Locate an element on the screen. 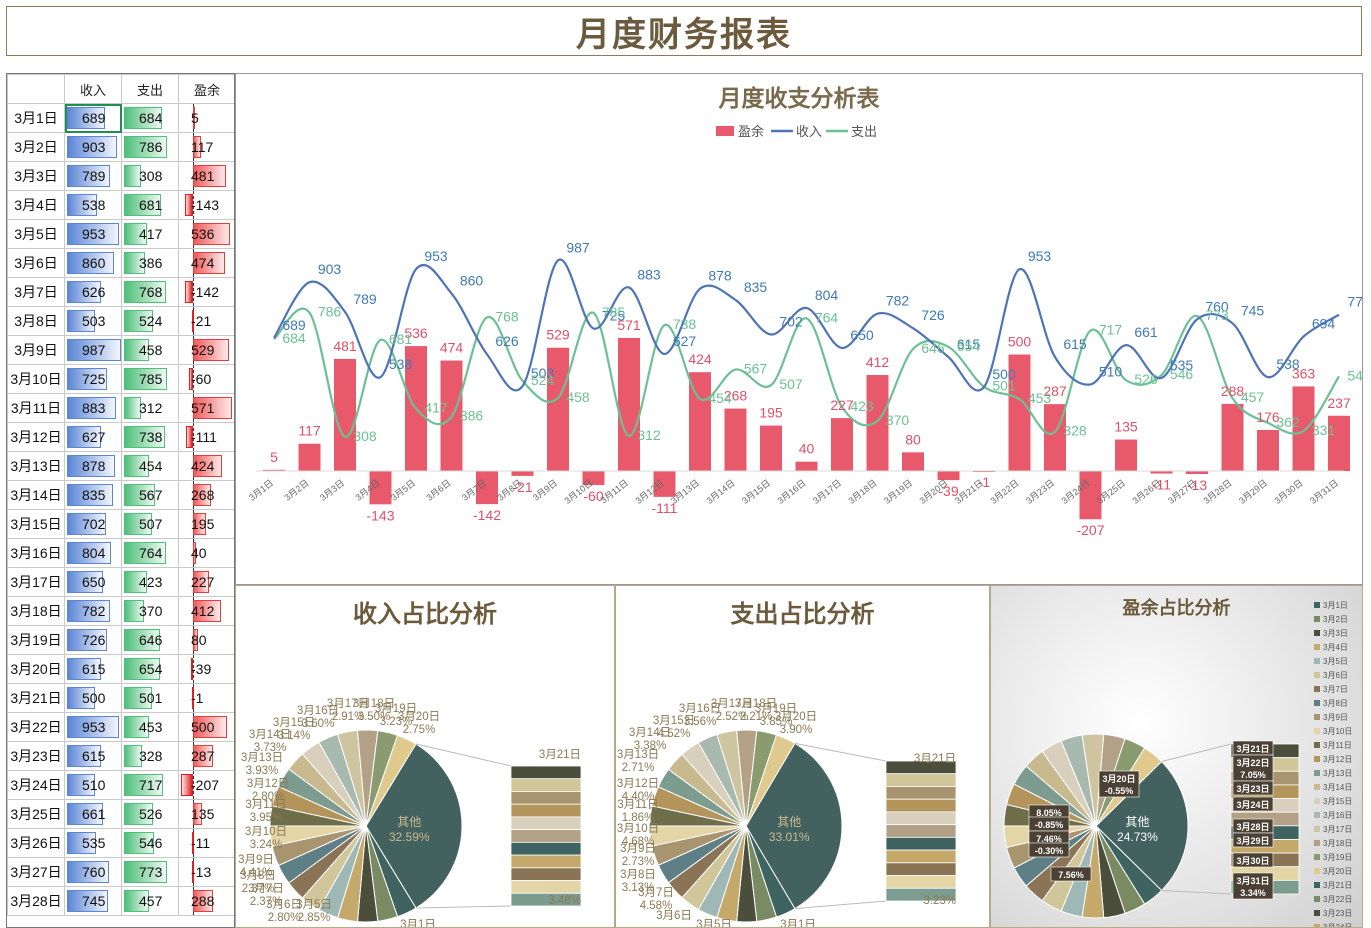  surplus-cell: -111 is located at coordinates (206, 437).